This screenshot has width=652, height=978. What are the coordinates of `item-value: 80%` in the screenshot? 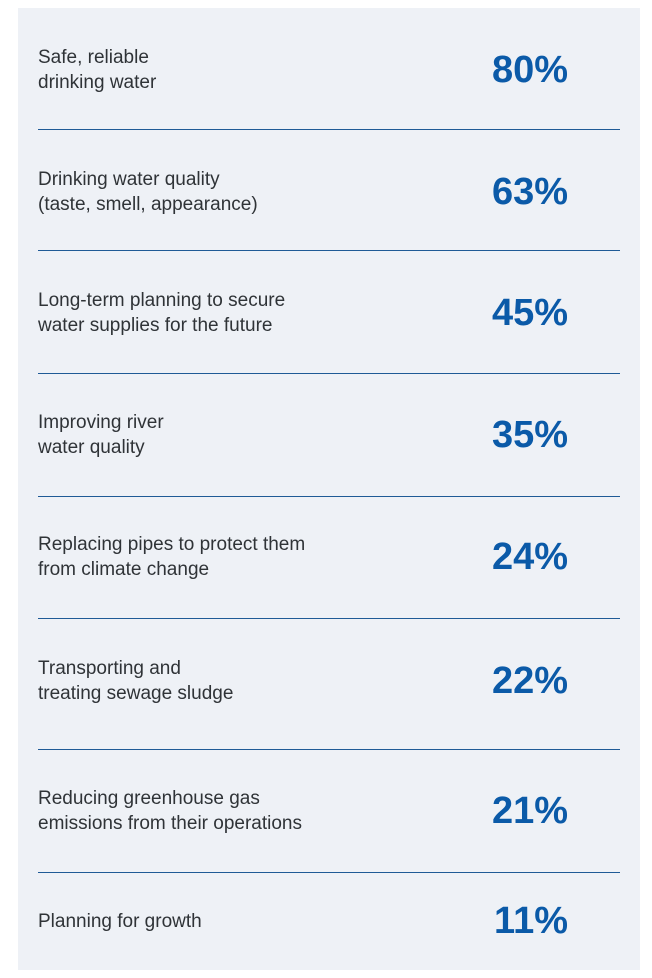 It's located at (529, 70).